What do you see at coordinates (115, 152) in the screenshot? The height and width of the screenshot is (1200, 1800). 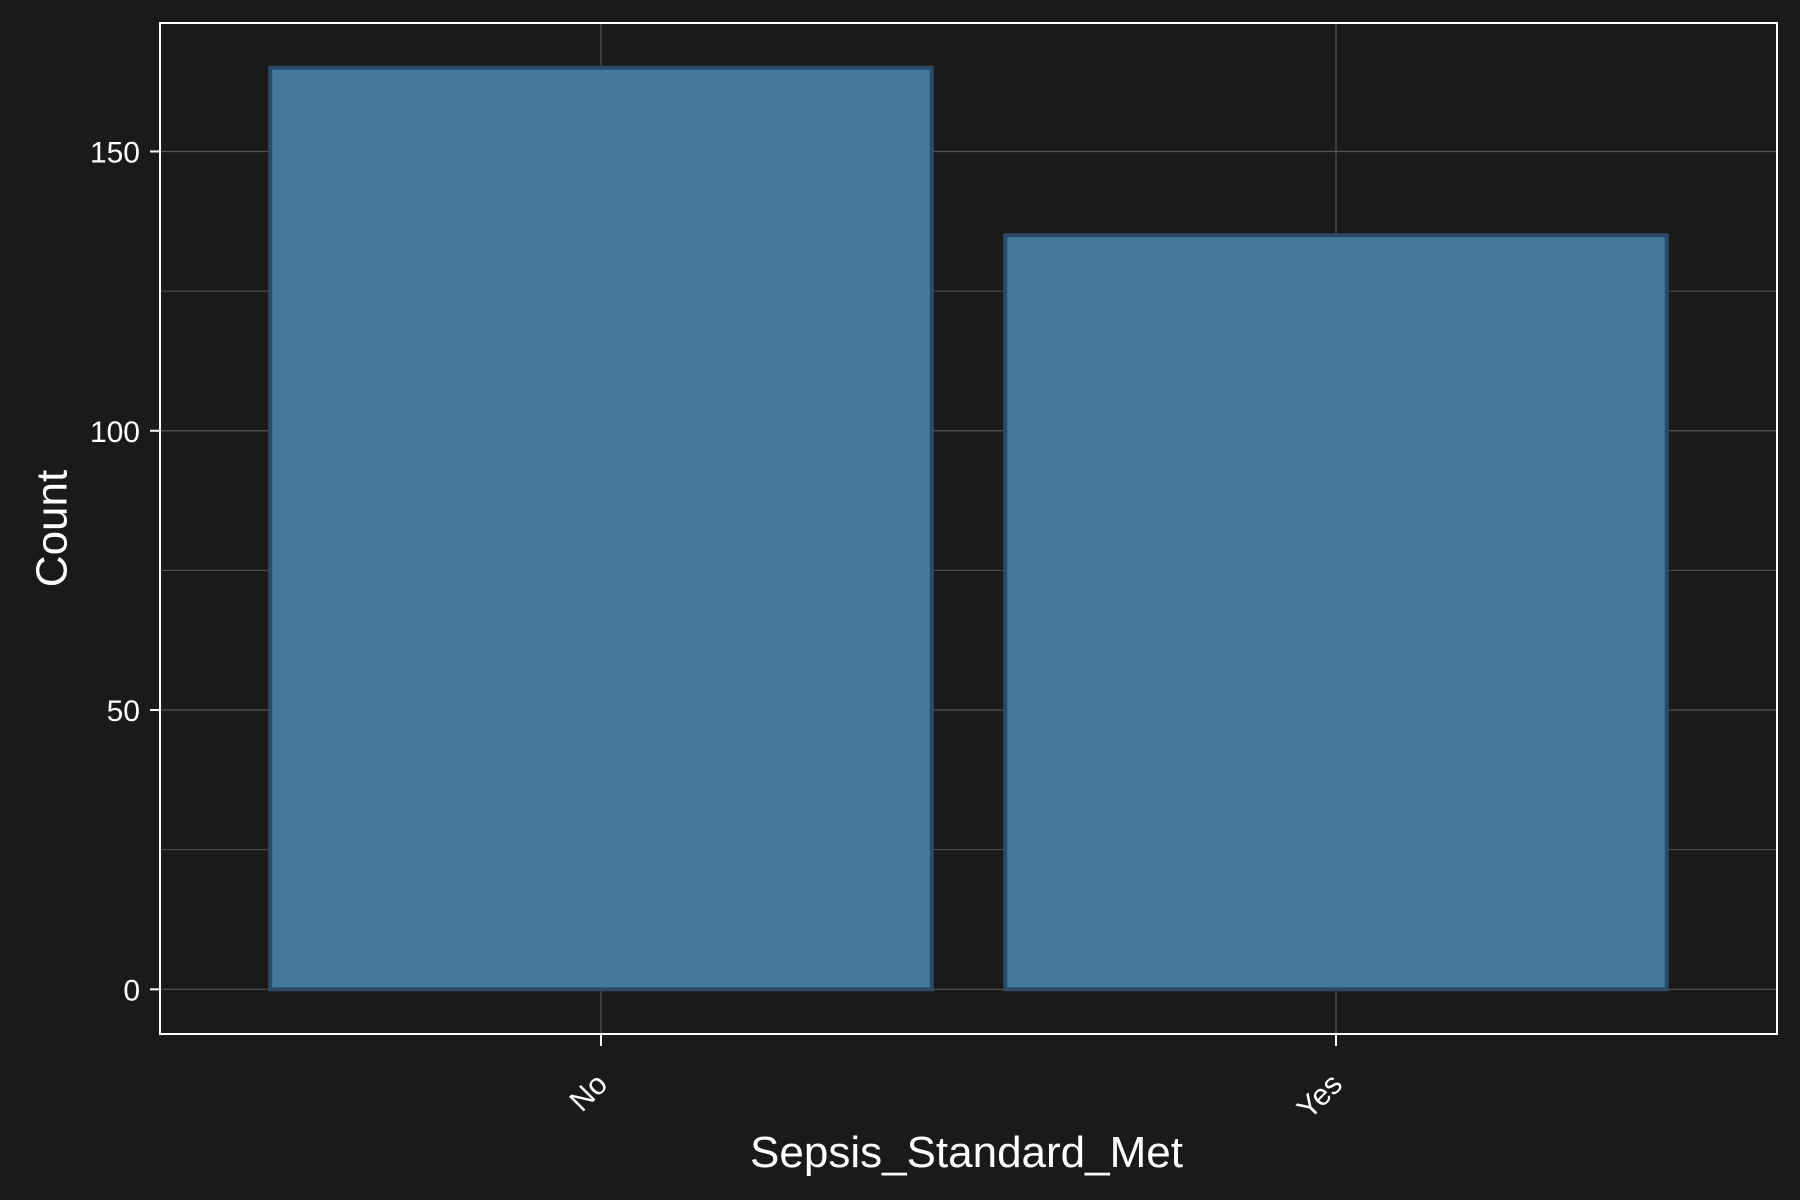 I see `y-tick-label: 150` at bounding box center [115, 152].